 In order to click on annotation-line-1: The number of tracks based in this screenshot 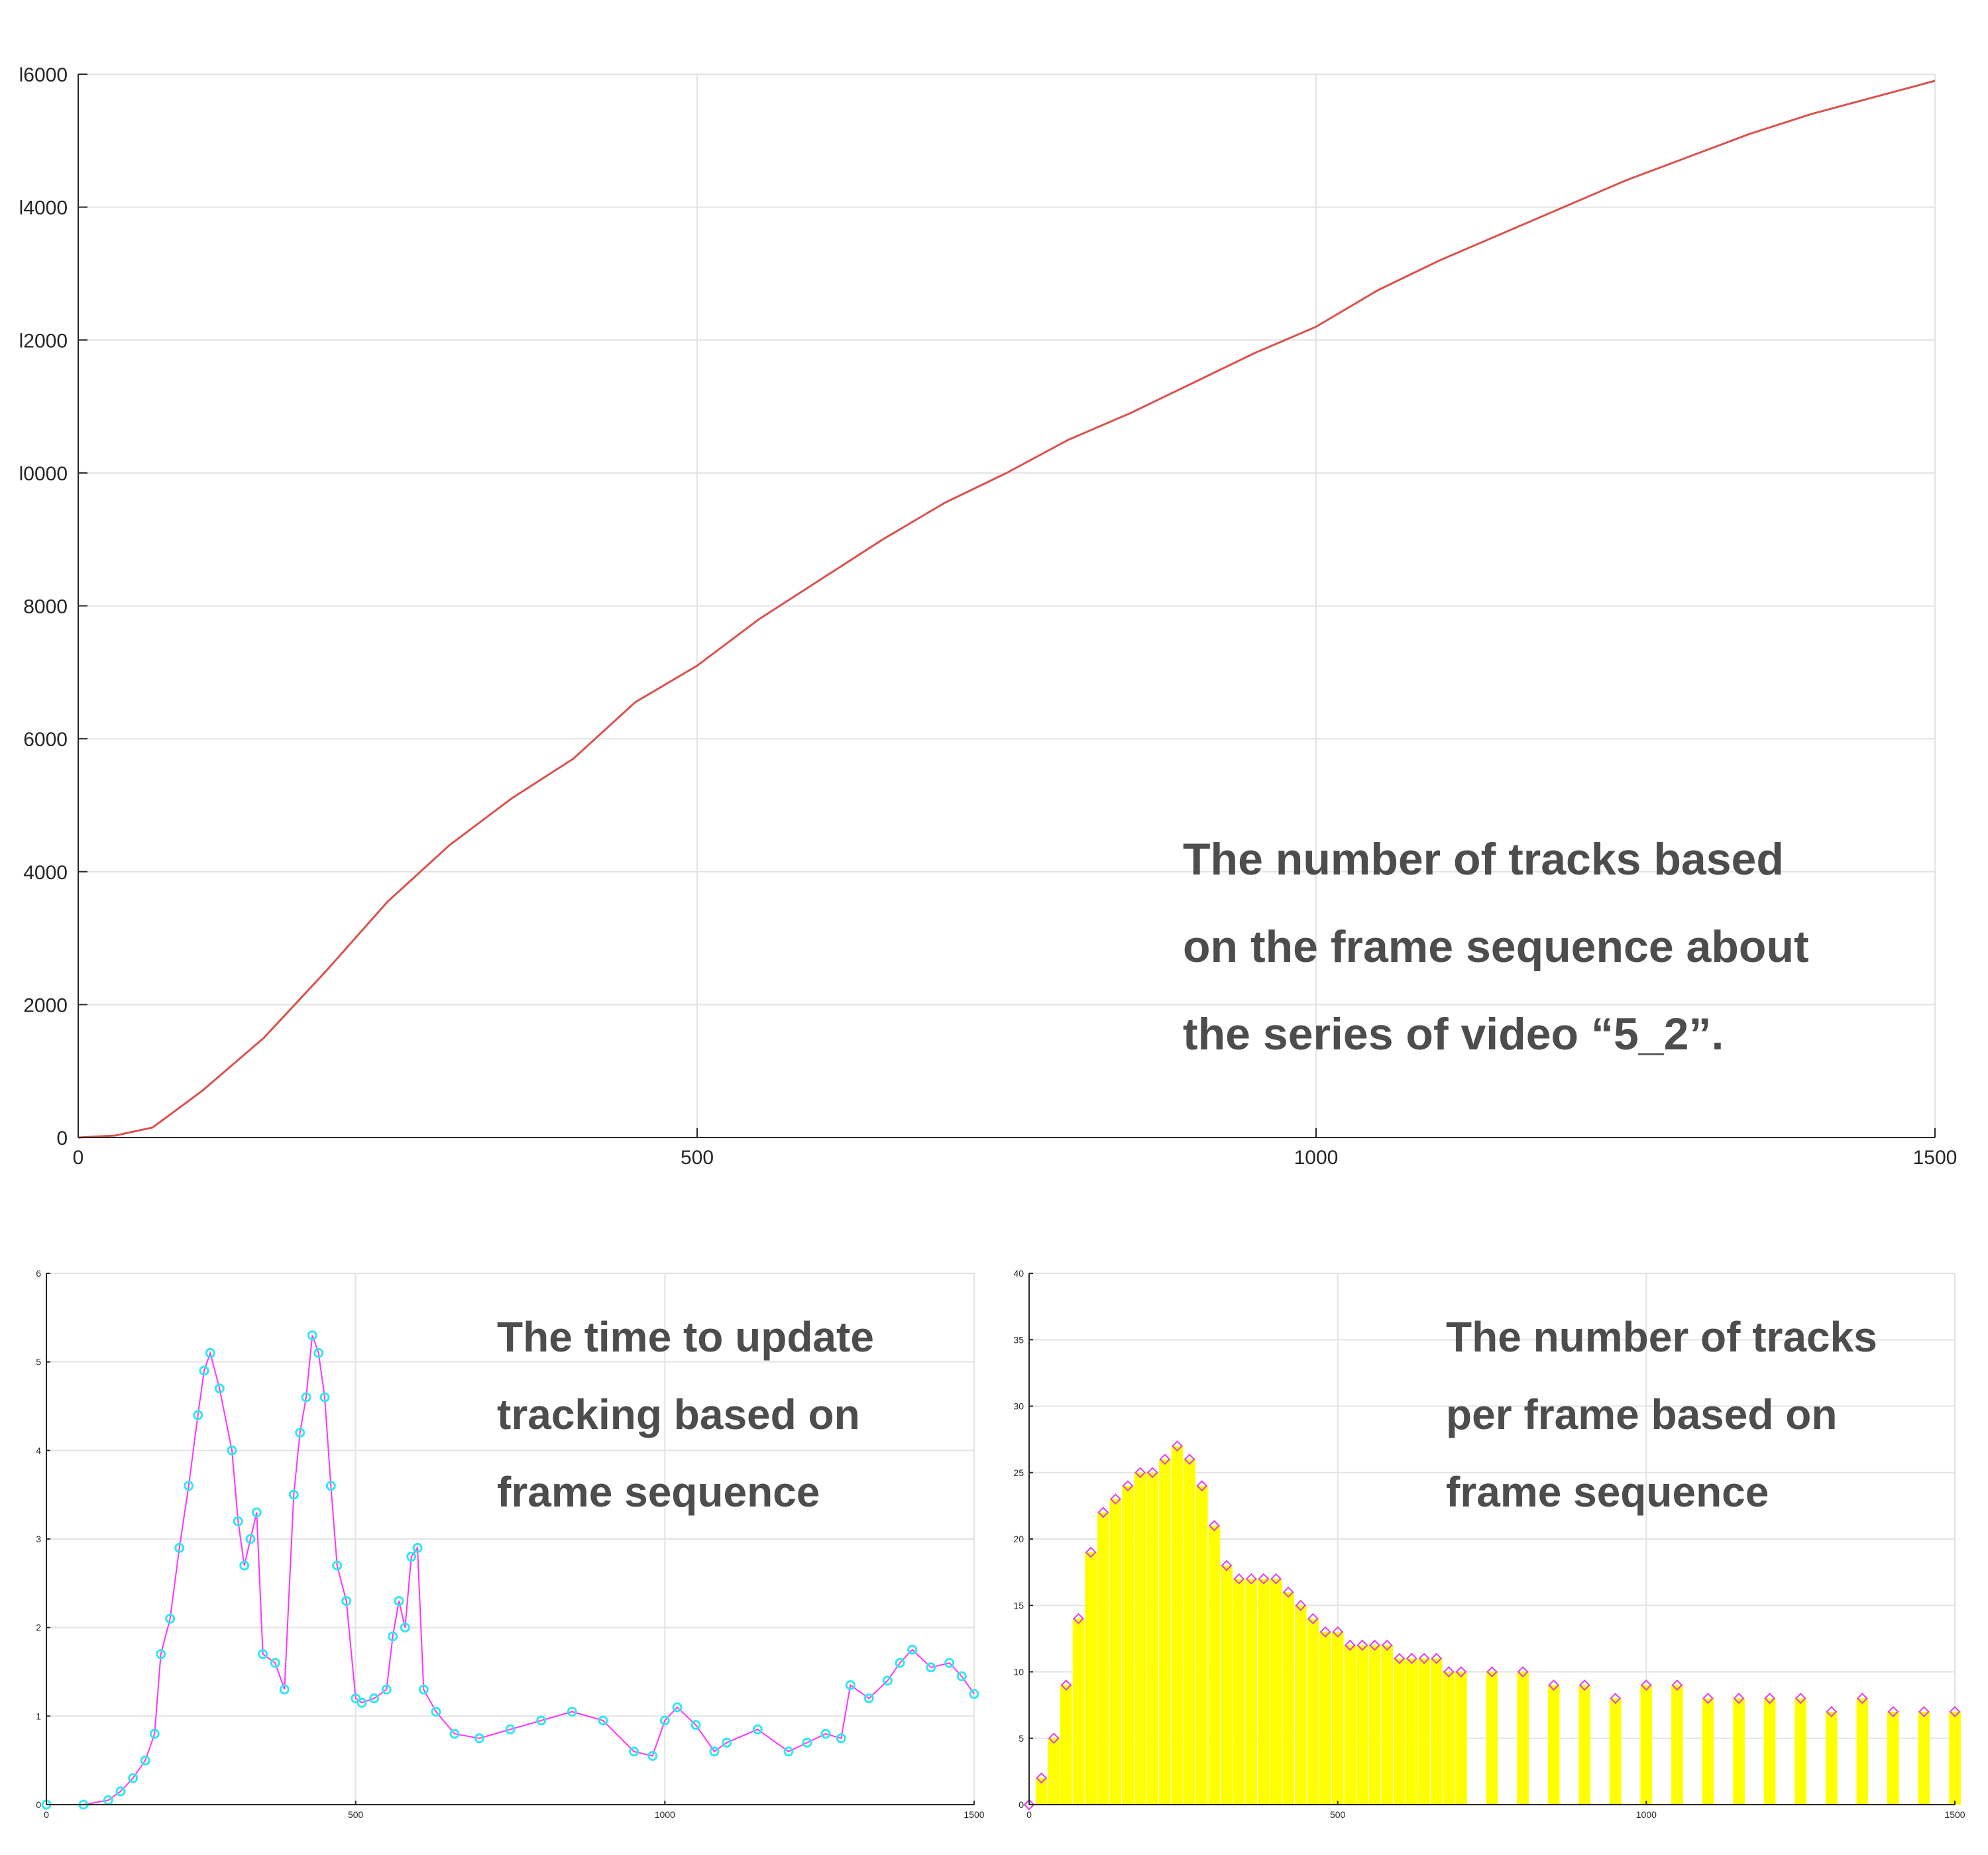, I will do `click(1483, 859)`.